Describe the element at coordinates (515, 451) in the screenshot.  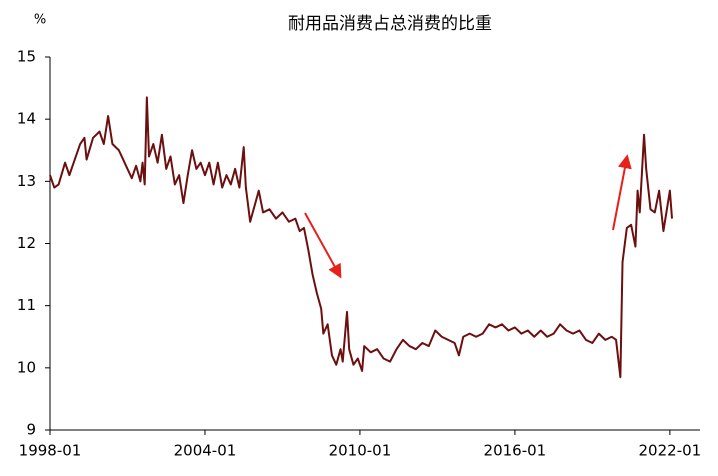
I see `x-tick-label: 2016-01` at that location.